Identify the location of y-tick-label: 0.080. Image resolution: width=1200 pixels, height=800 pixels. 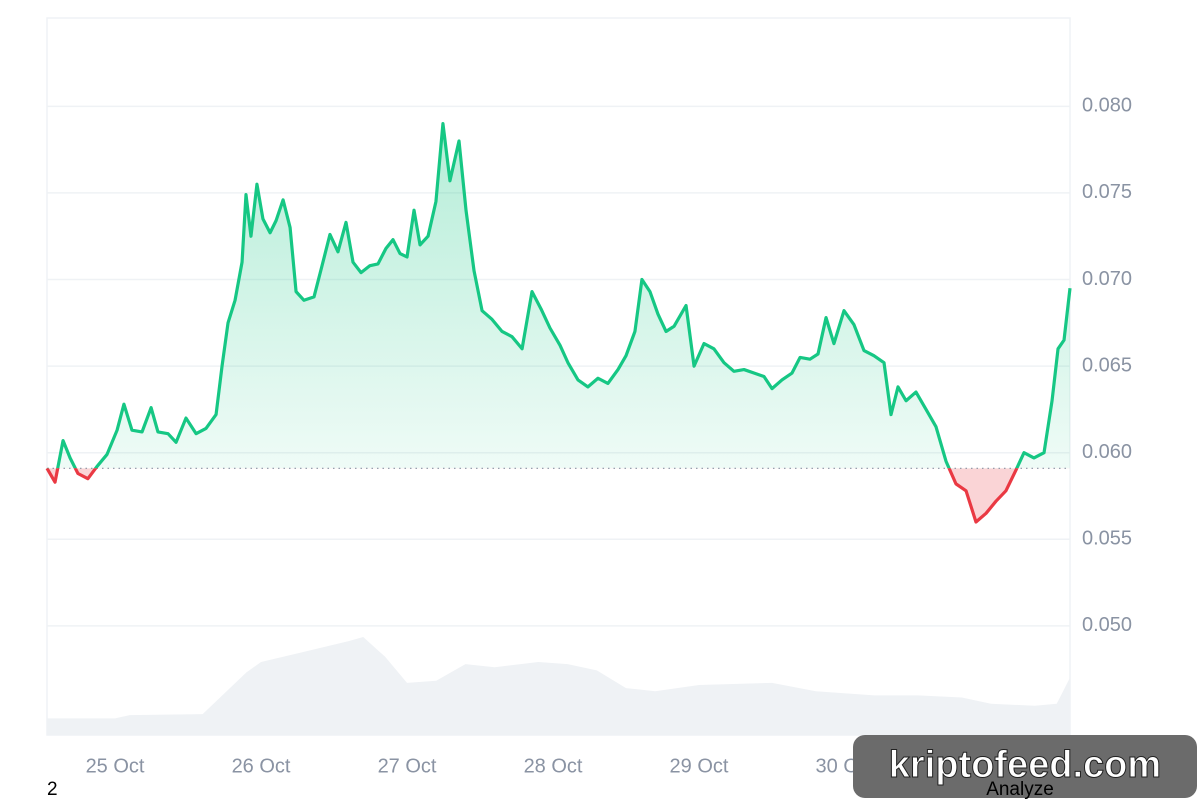
(1107, 106).